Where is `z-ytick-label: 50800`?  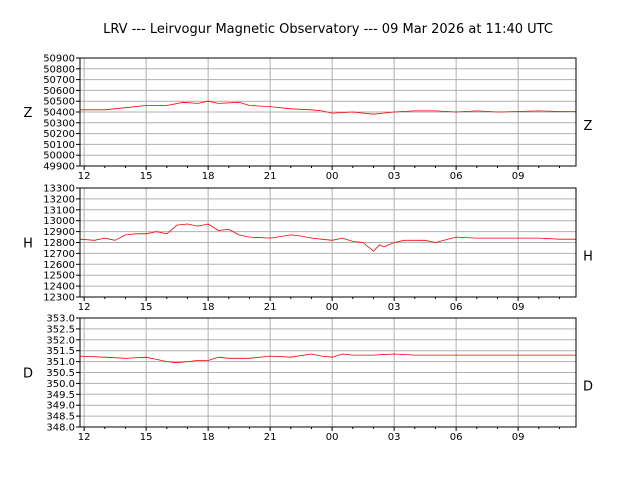 z-ytick-label: 50800 is located at coordinates (59, 69).